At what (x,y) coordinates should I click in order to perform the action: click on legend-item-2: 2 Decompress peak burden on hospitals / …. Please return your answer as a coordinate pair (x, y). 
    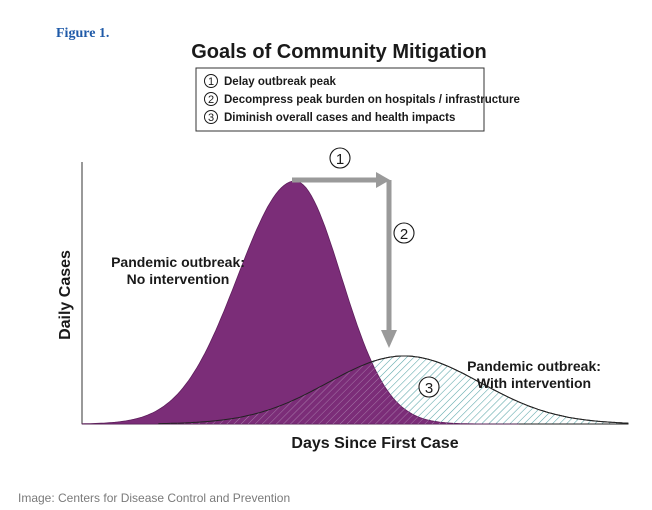
    Looking at the image, I should click on (362, 99).